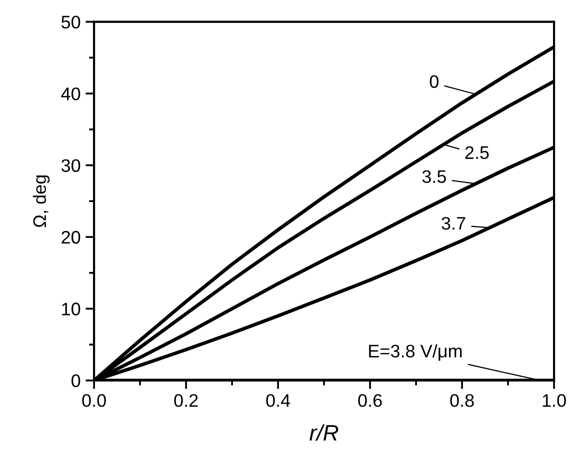  Describe the element at coordinates (70, 22) in the screenshot. I see `y-tick-label: 50` at that location.